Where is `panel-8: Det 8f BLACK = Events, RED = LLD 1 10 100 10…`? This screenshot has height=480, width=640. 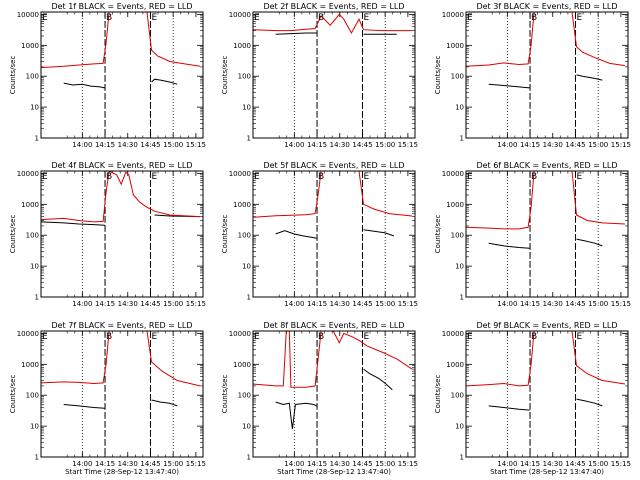 panel-8: Det 8f BLACK = Events, RED = LLD 1 10 100 10… is located at coordinates (319, 398).